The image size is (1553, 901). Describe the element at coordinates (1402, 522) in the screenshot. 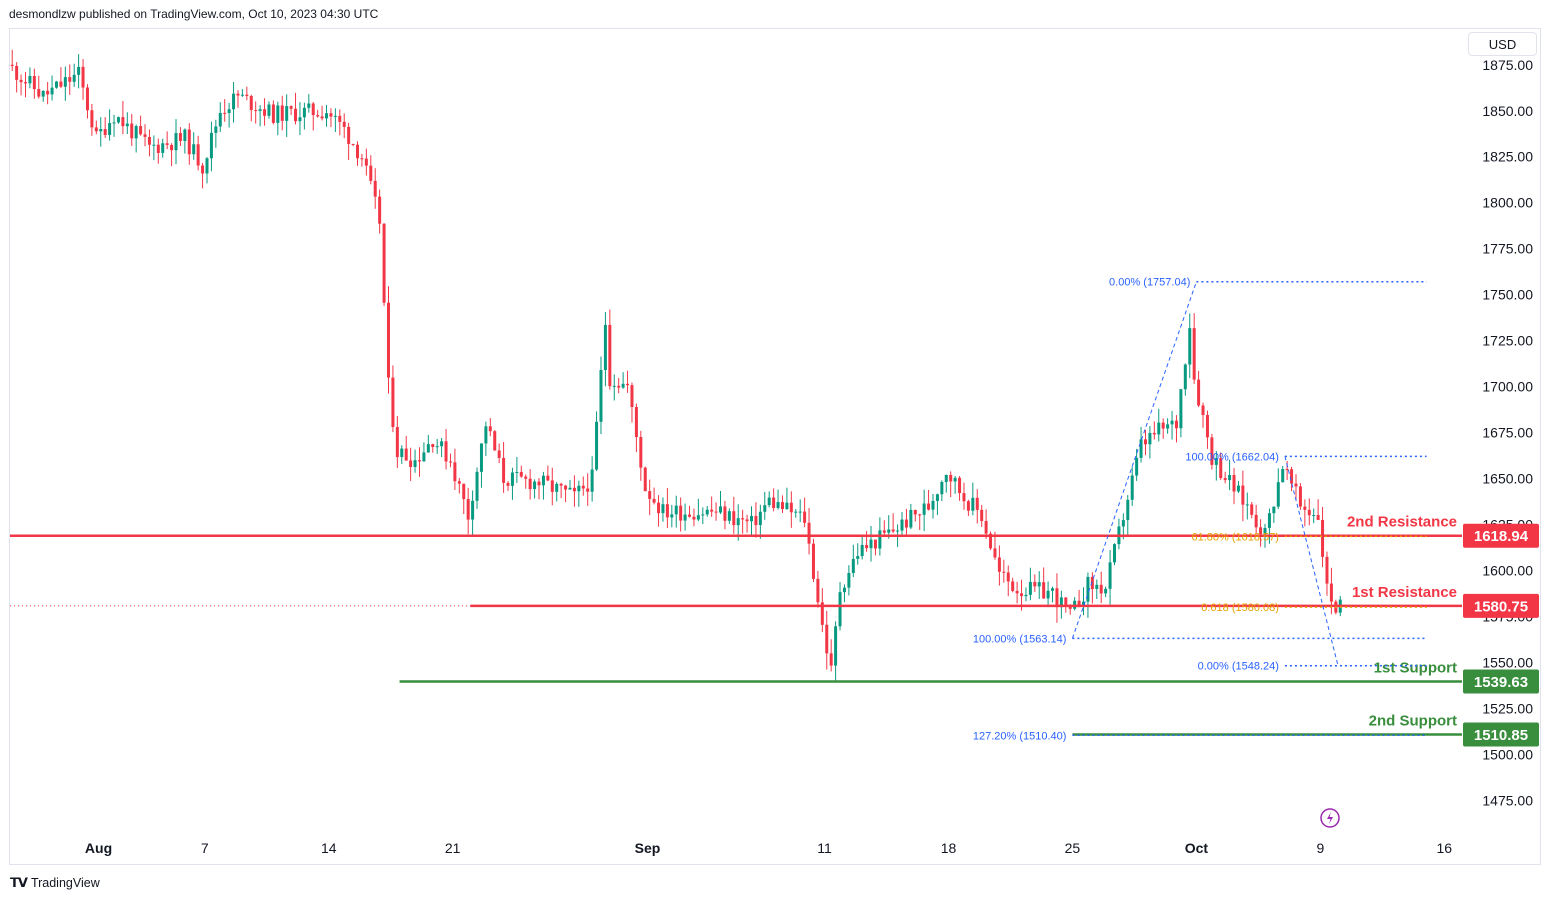

I see `level-label: 2nd Resistance` at that location.